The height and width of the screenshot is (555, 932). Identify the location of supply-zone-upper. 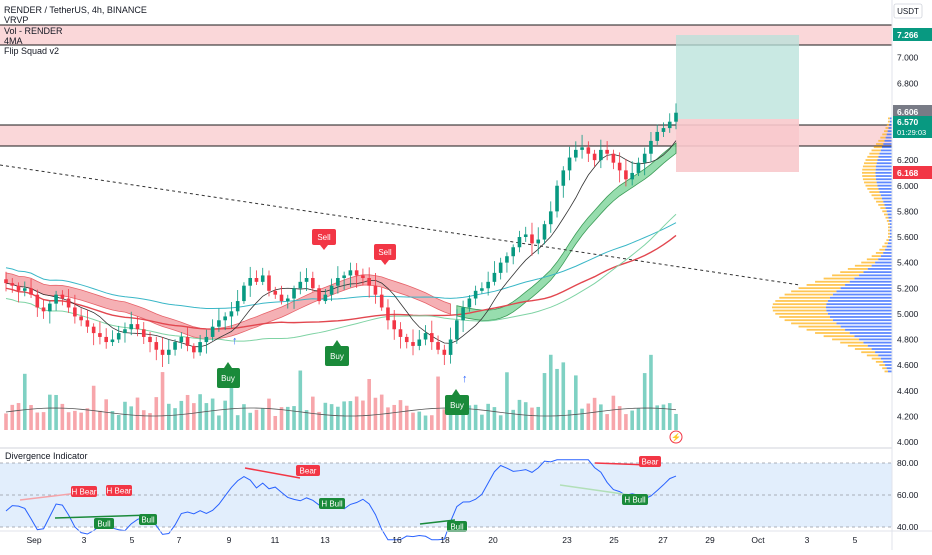
(446, 35).